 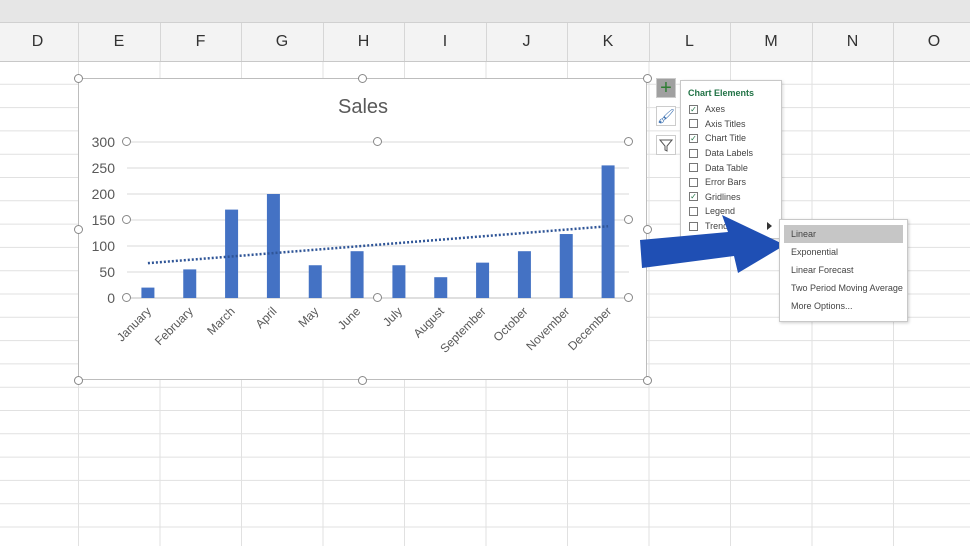 What do you see at coordinates (725, 123) in the screenshot?
I see `item-label: Axis Titles` at bounding box center [725, 123].